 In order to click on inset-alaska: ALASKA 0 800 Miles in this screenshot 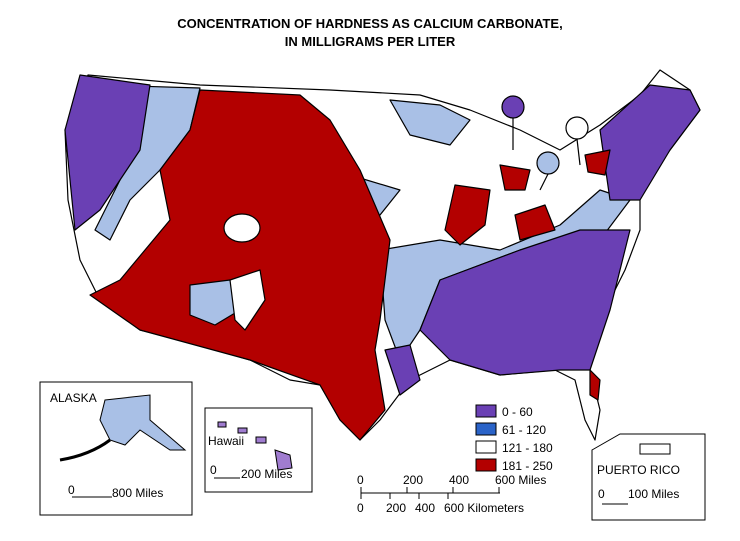, I will do `click(116, 448)`.